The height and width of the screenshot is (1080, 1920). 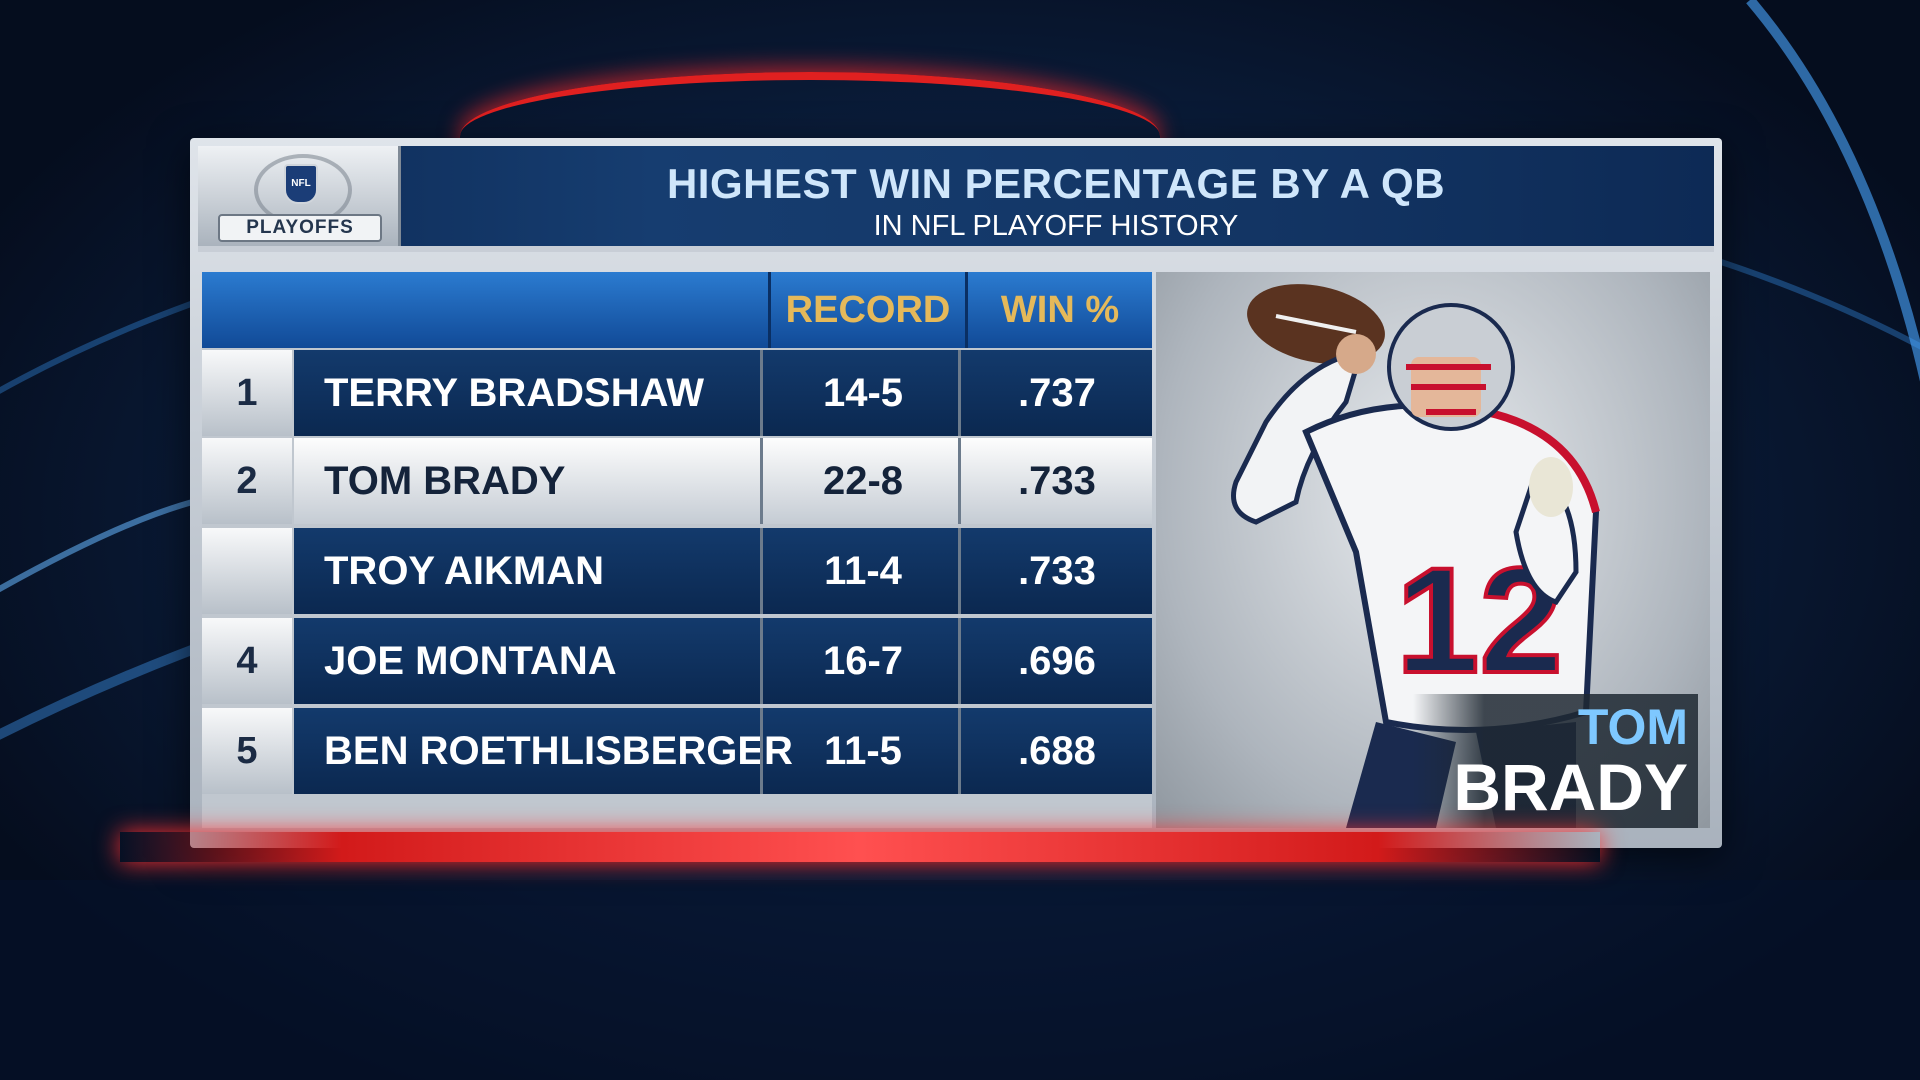 I want to click on player-win-pct: .688, so click(x=1057, y=751).